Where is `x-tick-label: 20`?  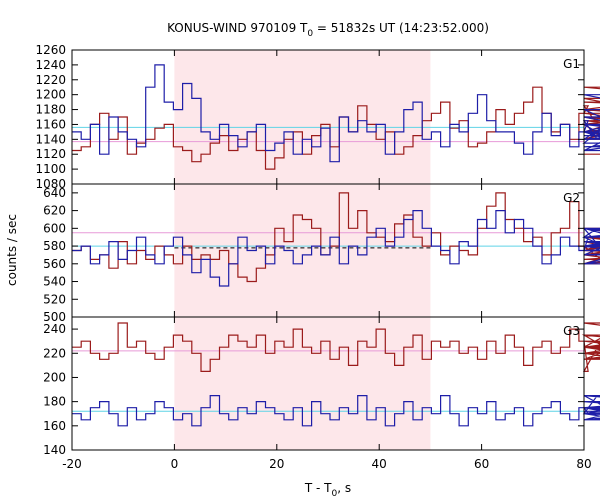
x-tick-label: 20 is located at coordinates (276, 464).